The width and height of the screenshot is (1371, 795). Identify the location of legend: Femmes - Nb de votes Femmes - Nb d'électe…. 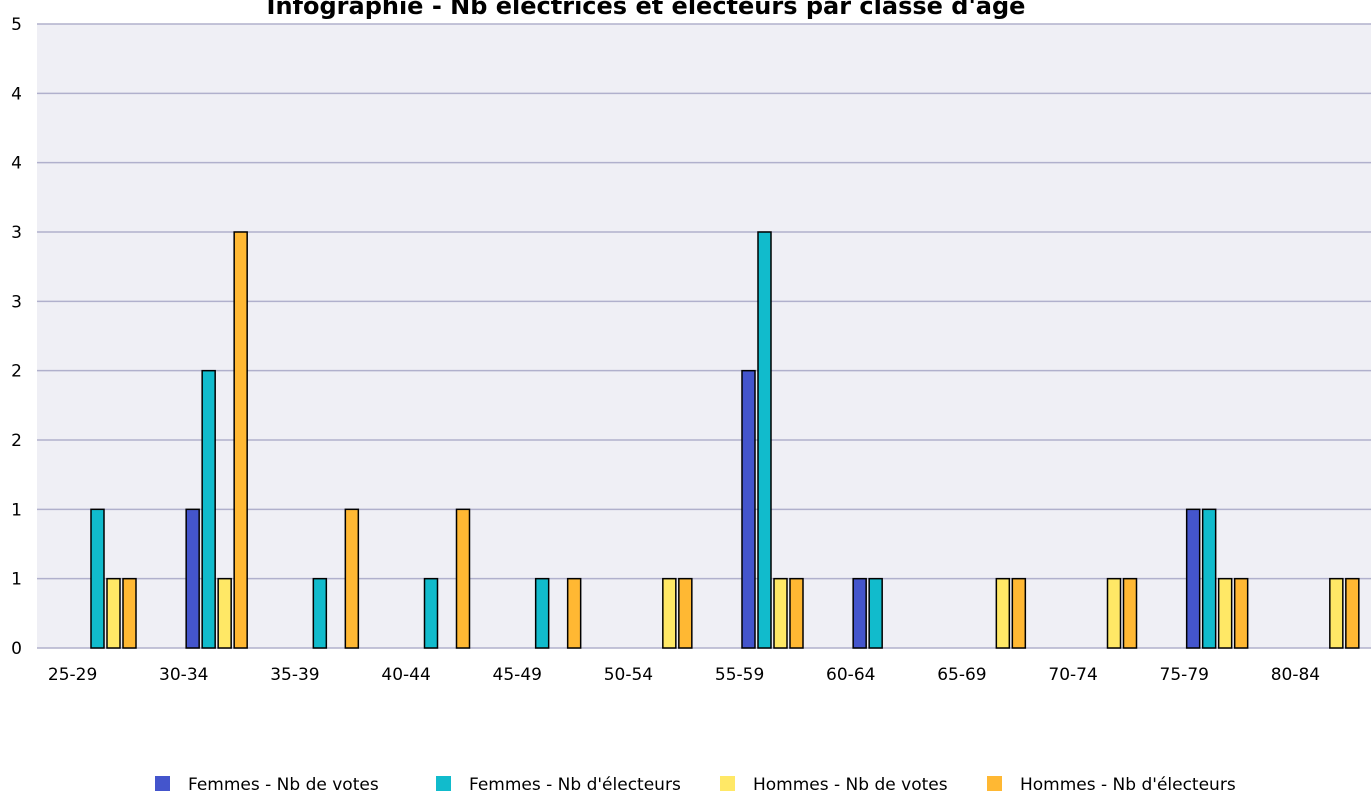
(695, 785).